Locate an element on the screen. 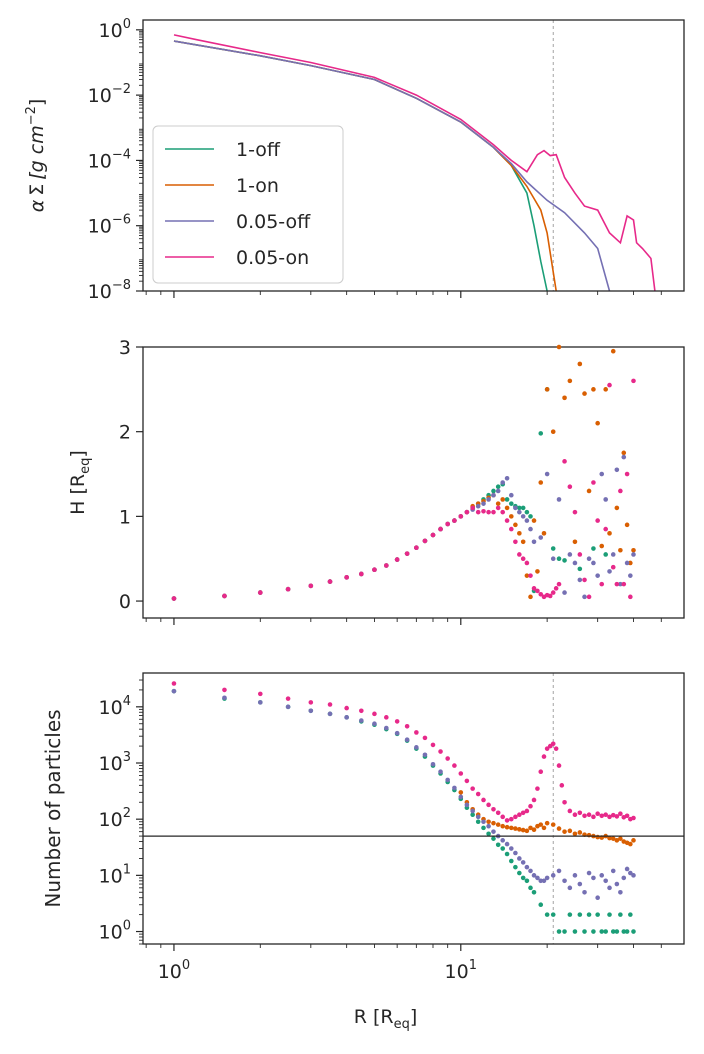 This screenshot has height=1054, width=704. y-tick-label: 10² is located at coordinates (115, 818).